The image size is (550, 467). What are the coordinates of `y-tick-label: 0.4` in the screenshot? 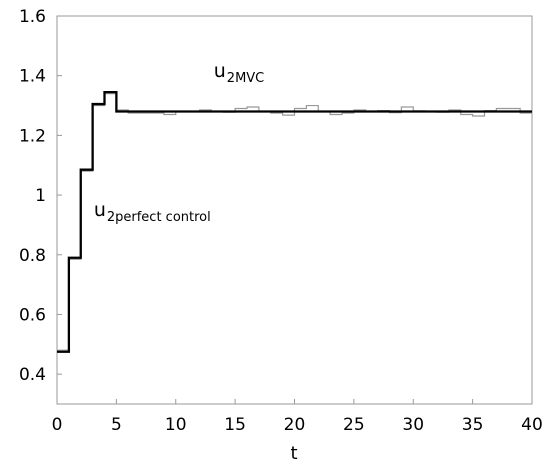 It's located at (32, 375).